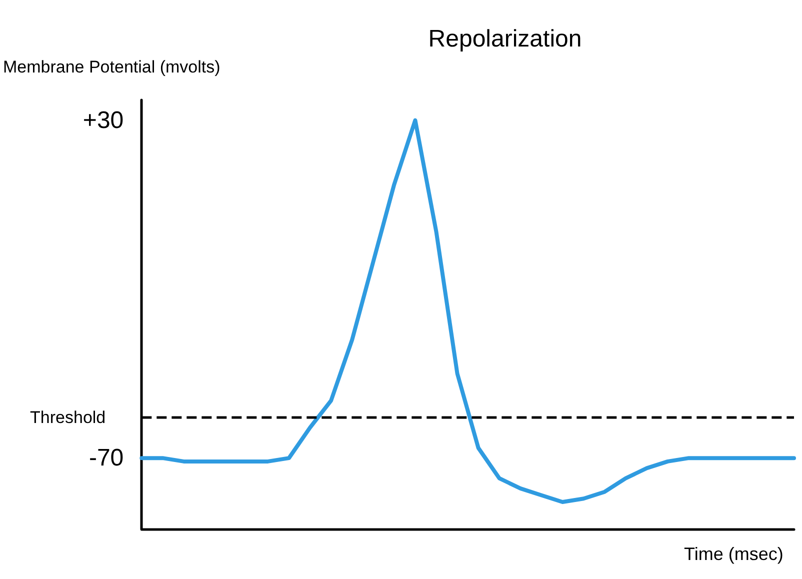  I want to click on chart-title: Repolarization, so click(505, 39).